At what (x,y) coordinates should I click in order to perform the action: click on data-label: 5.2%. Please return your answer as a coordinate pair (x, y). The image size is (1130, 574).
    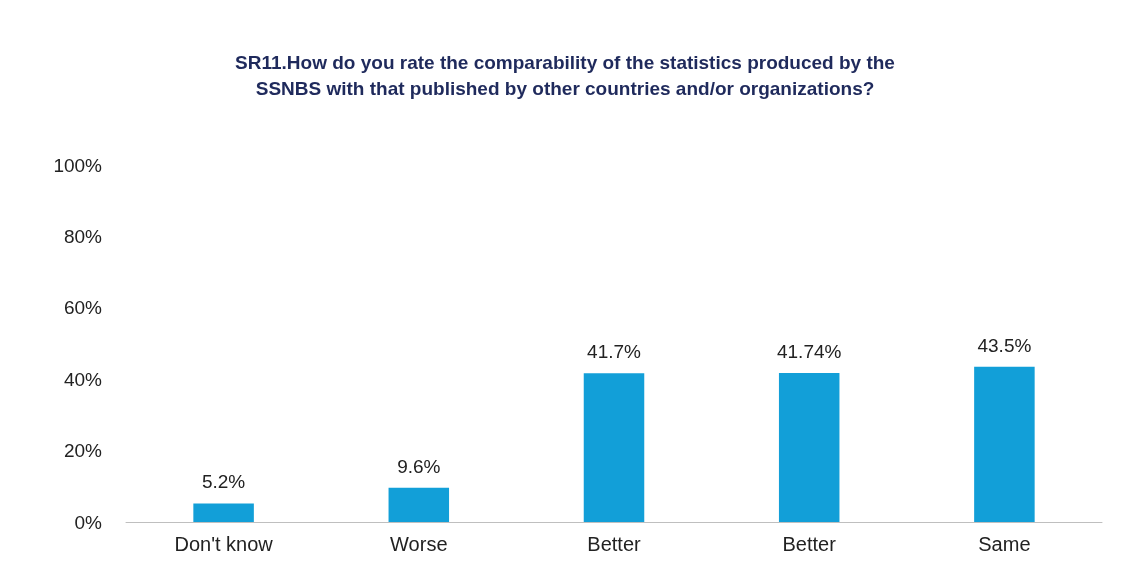
    Looking at the image, I should click on (223, 482).